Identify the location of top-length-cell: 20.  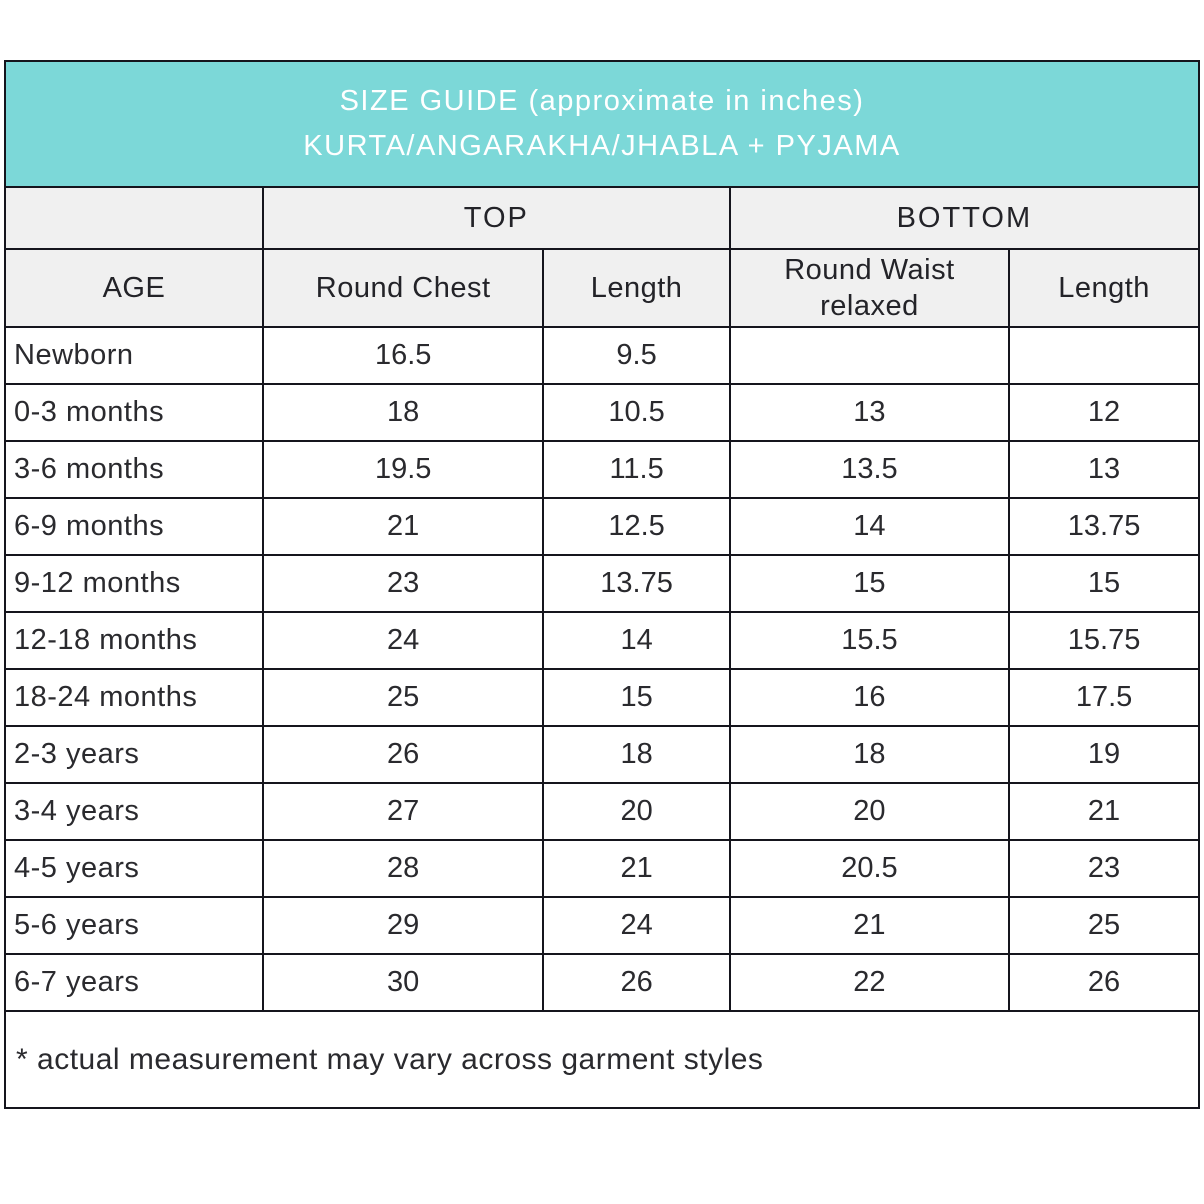
(636, 811).